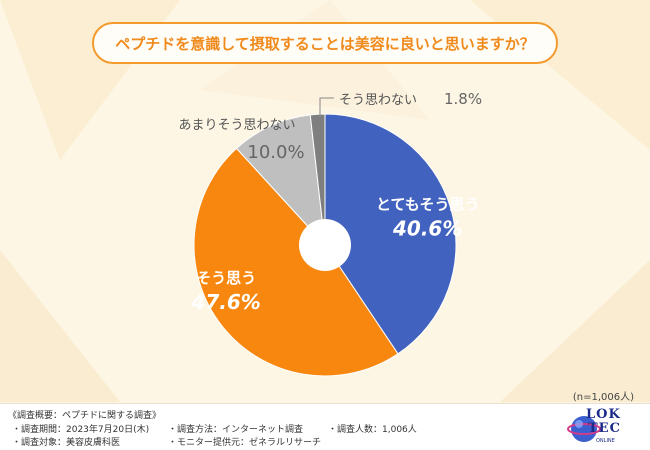 This screenshot has height=450, width=650. I want to click on question-banner: ペプチドを意識して摂取することは美容に良いと思いますか？, so click(325, 43).